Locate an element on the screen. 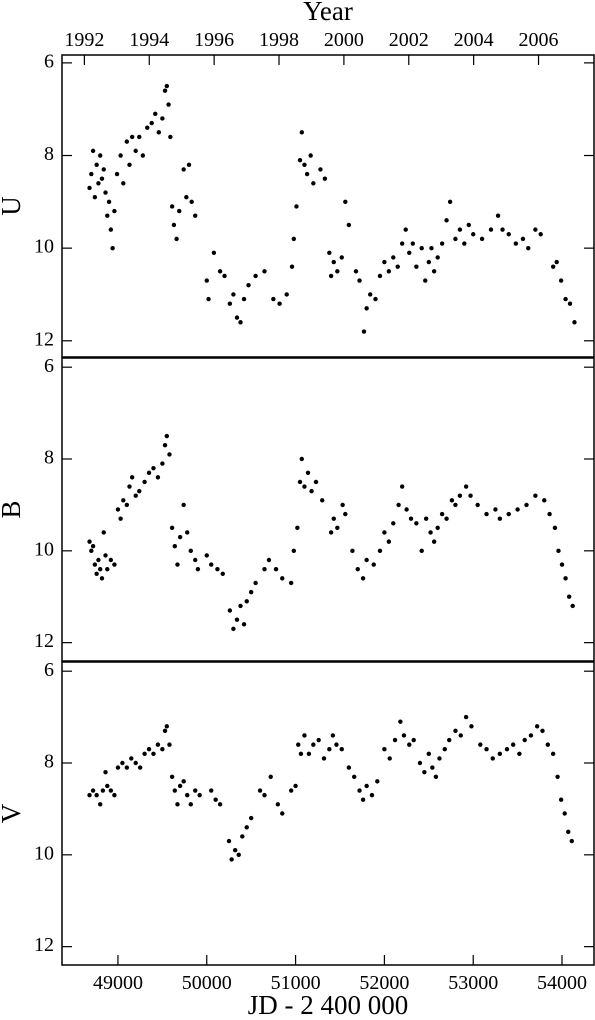 This screenshot has height=1020, width=595. x-tick-label: 52000 is located at coordinates (384, 983).